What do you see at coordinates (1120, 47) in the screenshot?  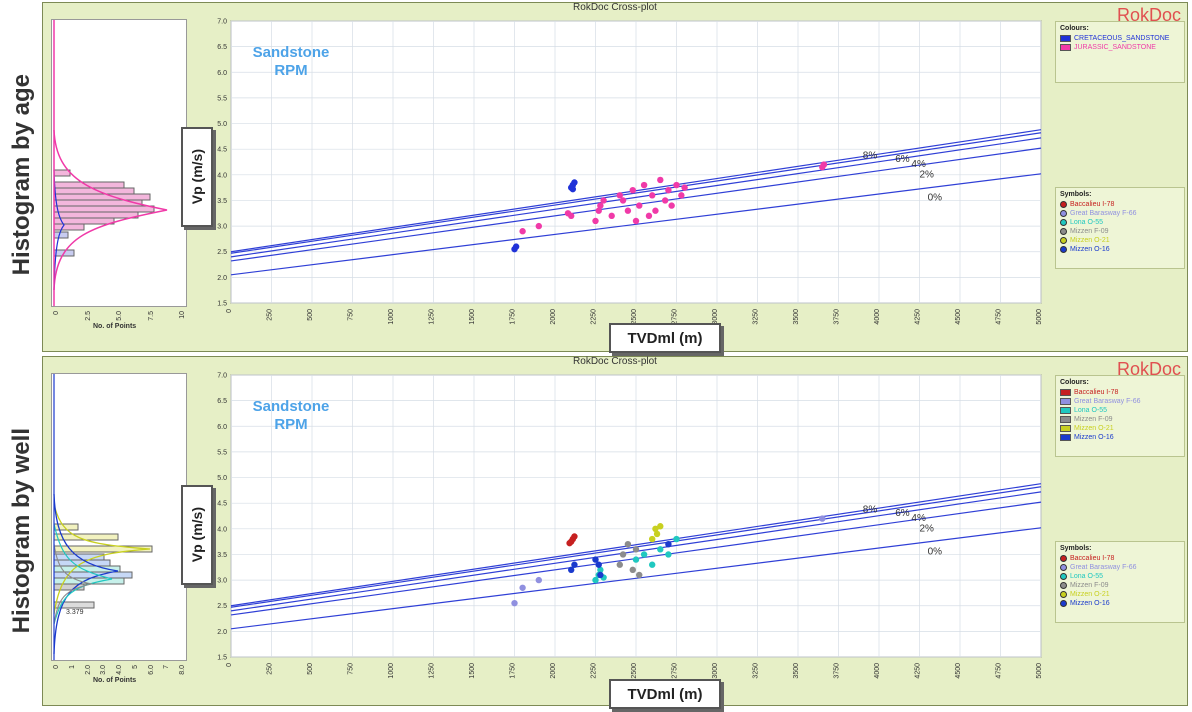 I see `legend-item: JURASSIC_SANDSTONE` at bounding box center [1120, 47].